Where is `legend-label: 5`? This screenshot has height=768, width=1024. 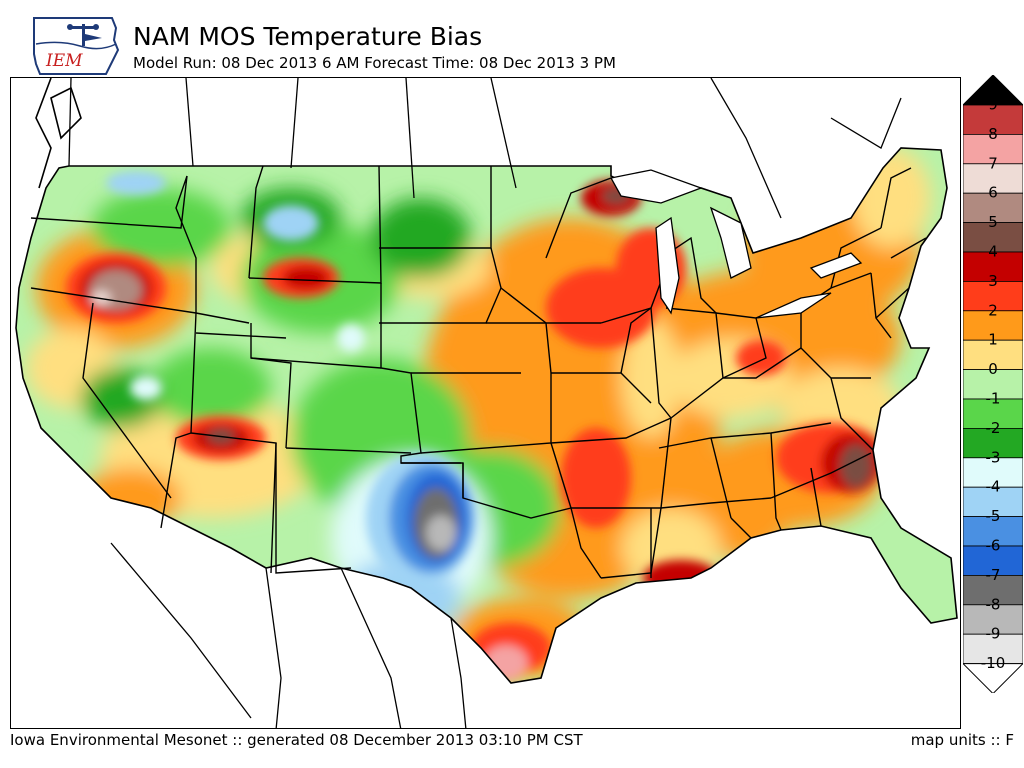 legend-label: 5 is located at coordinates (993, 222).